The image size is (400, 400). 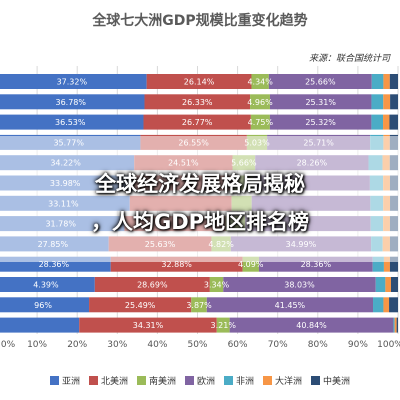 I want to click on data-label: 26.14%, so click(x=199, y=82).